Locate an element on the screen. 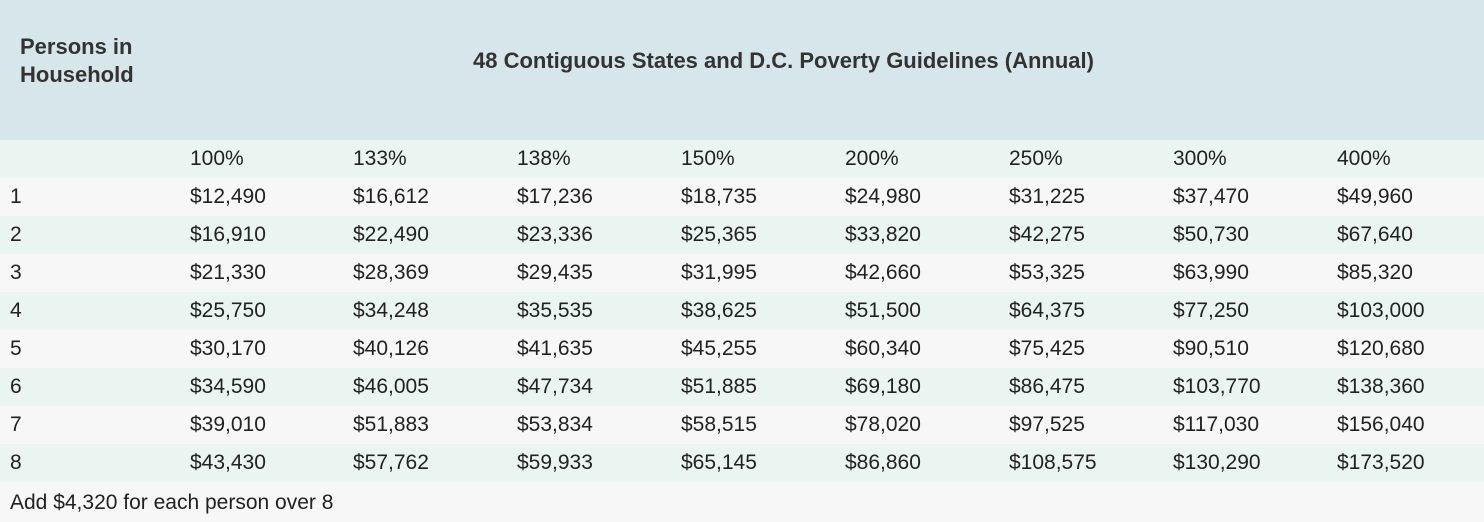 This screenshot has width=1484, height=522. guideline-cell: $16,910 is located at coordinates (228, 234).